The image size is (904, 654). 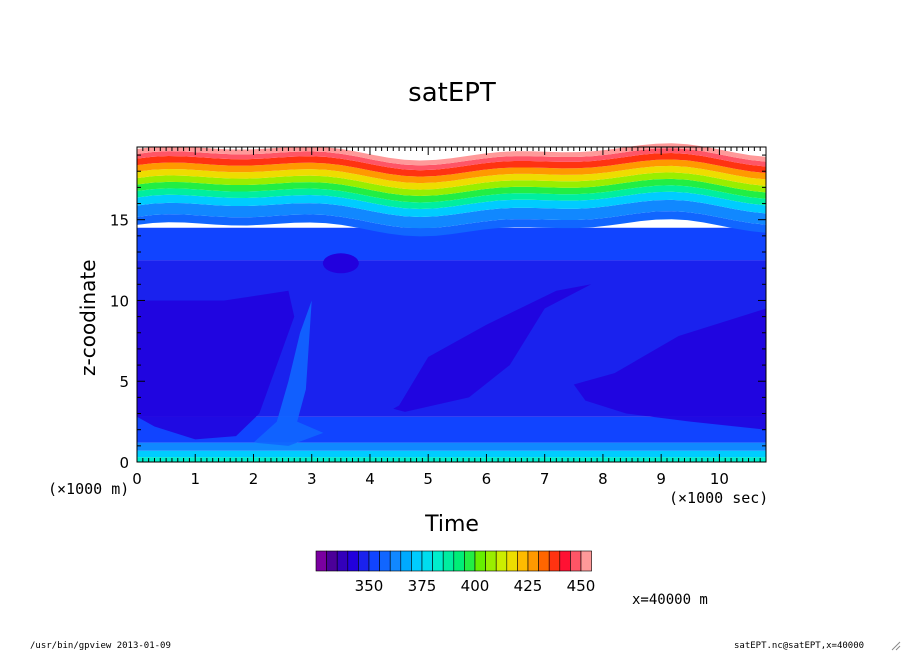 What do you see at coordinates (422, 586) in the screenshot?
I see `colorbar-label: 375` at bounding box center [422, 586].